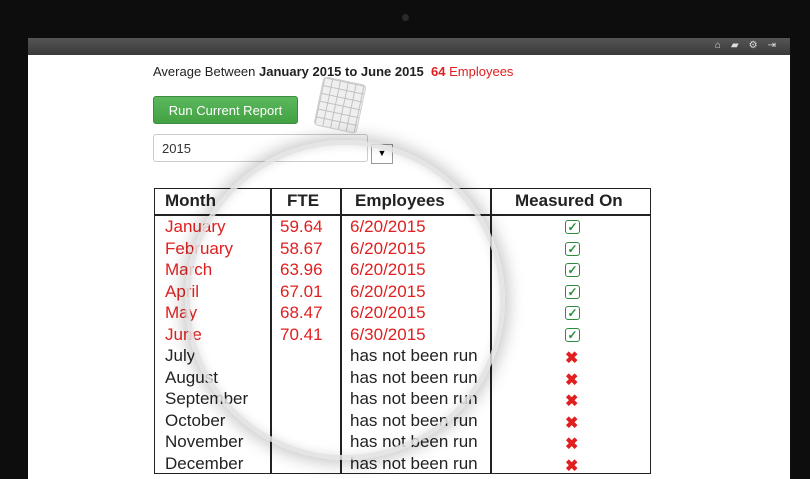 This screenshot has height=479, width=810. I want to click on logout-icon: ⇥, so click(771, 45).